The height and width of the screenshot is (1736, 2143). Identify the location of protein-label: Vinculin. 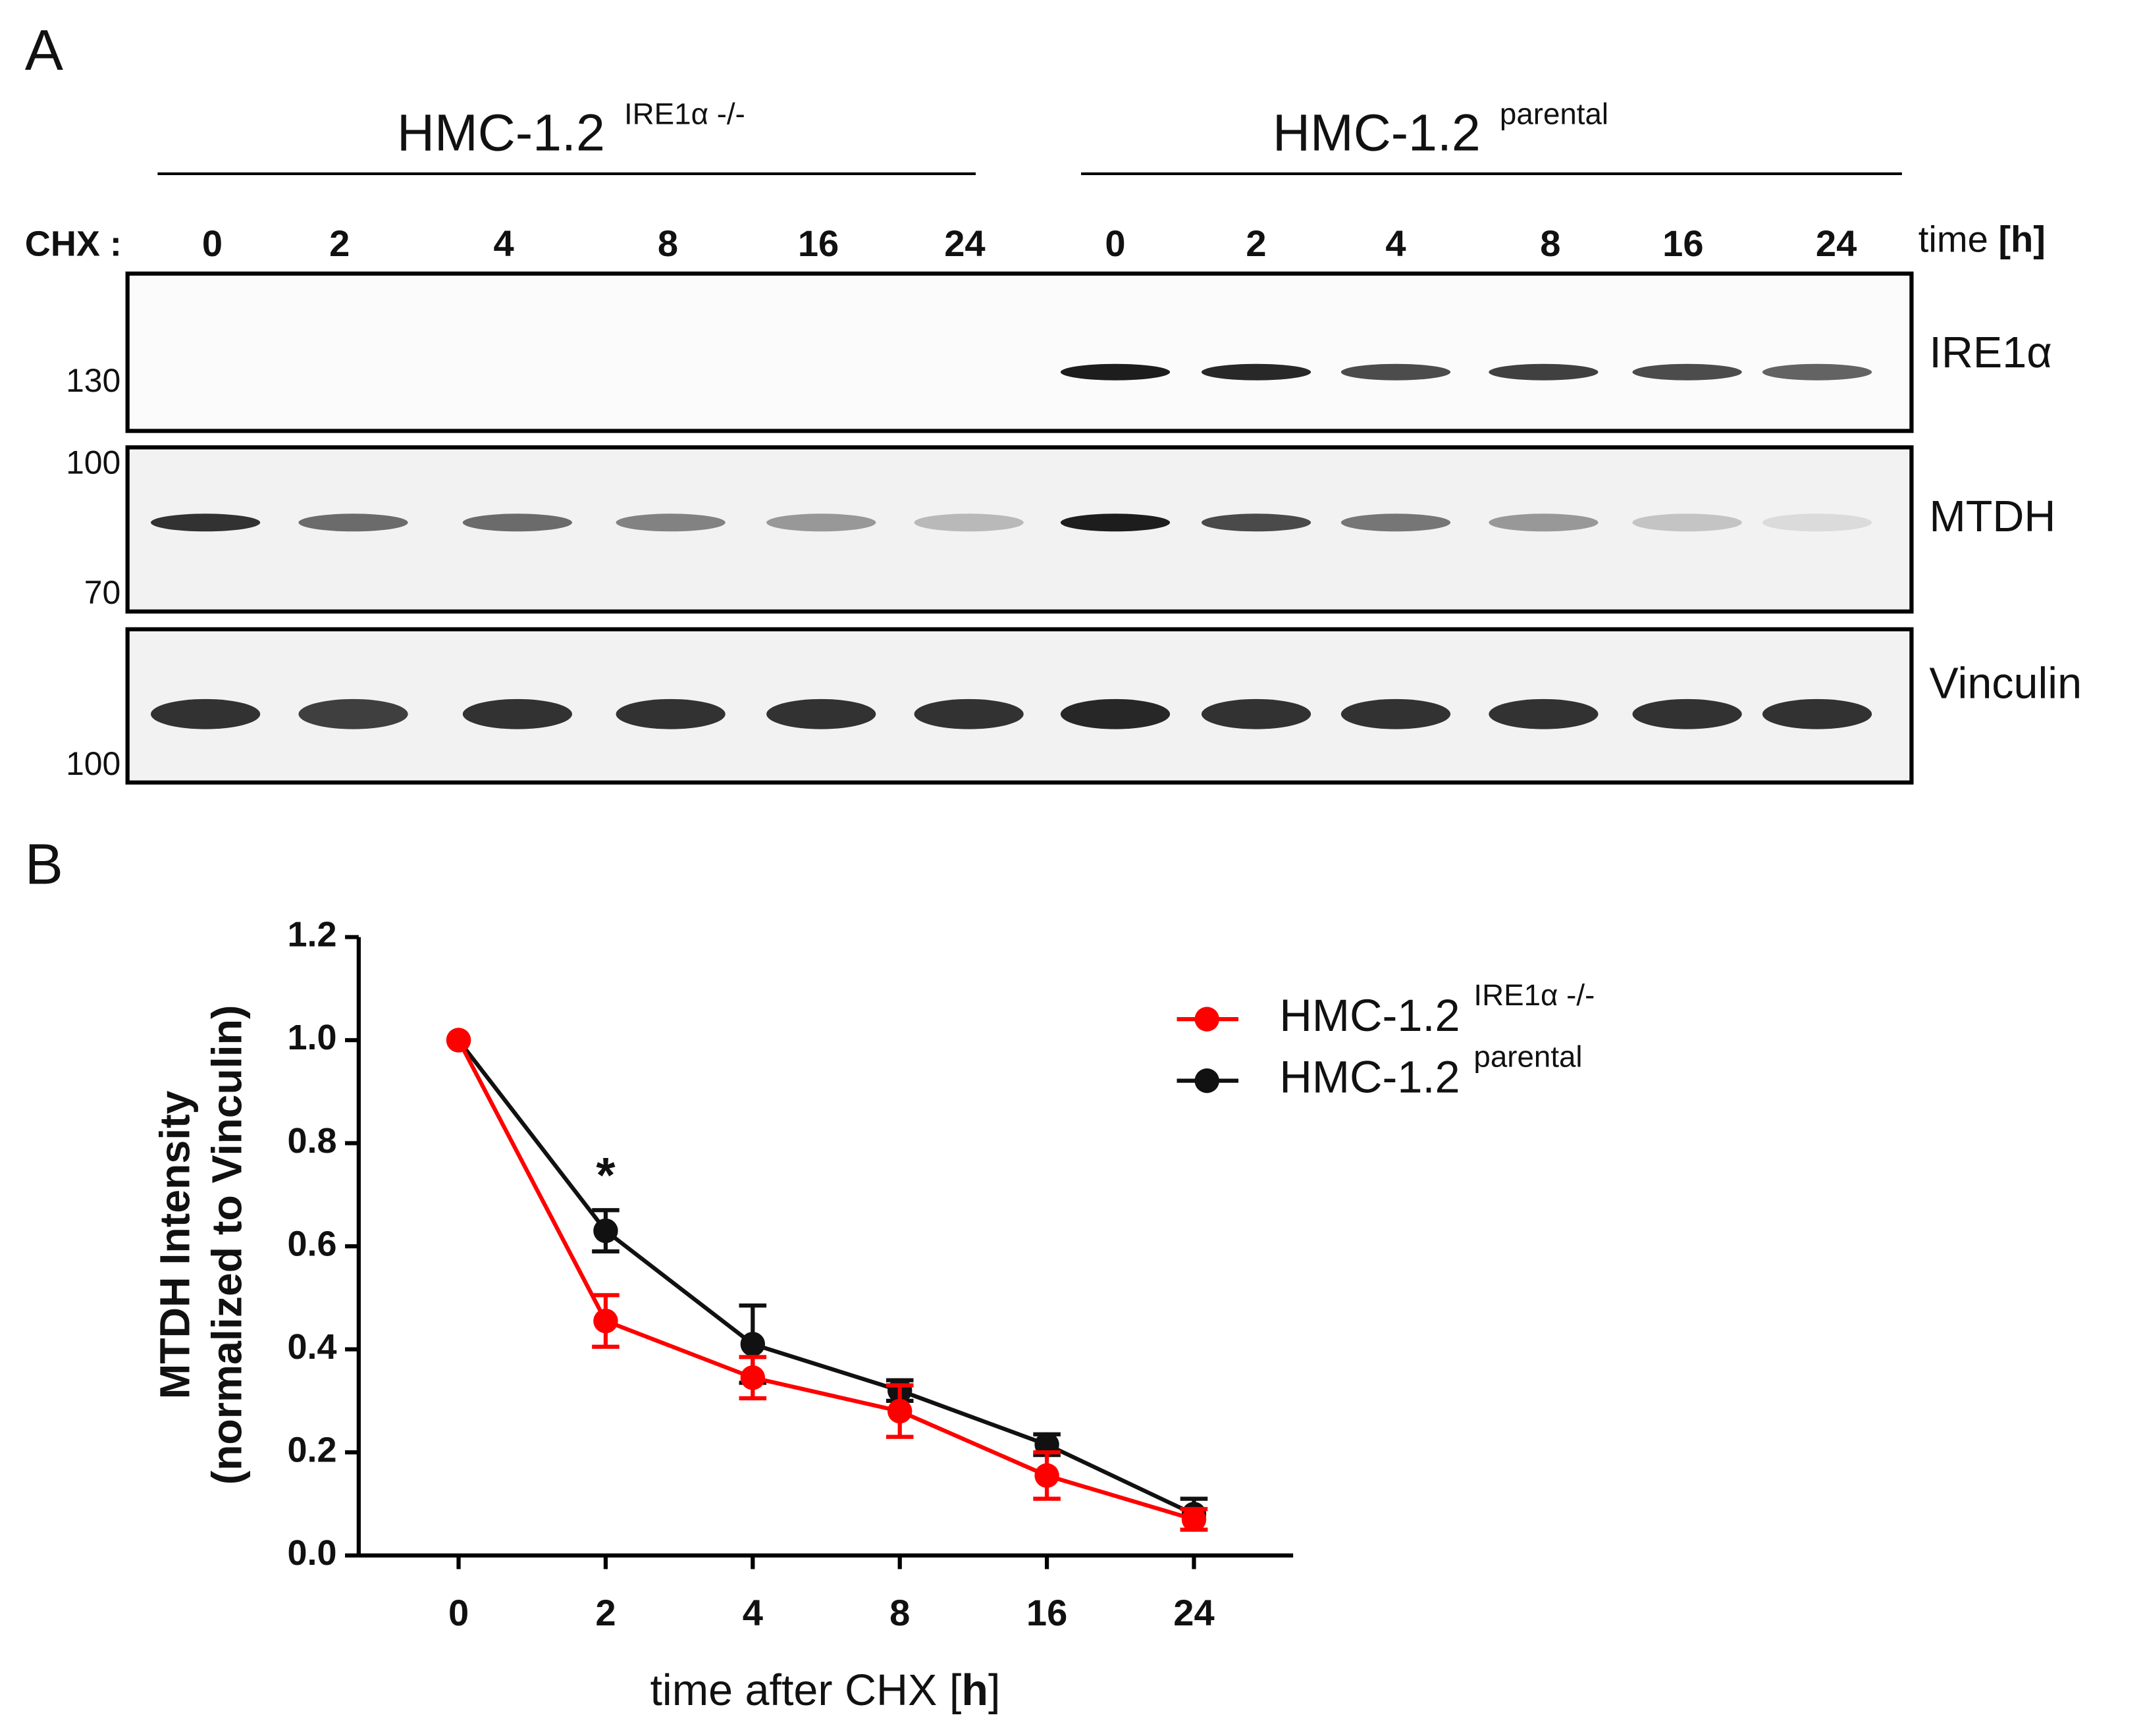
(2005, 684).